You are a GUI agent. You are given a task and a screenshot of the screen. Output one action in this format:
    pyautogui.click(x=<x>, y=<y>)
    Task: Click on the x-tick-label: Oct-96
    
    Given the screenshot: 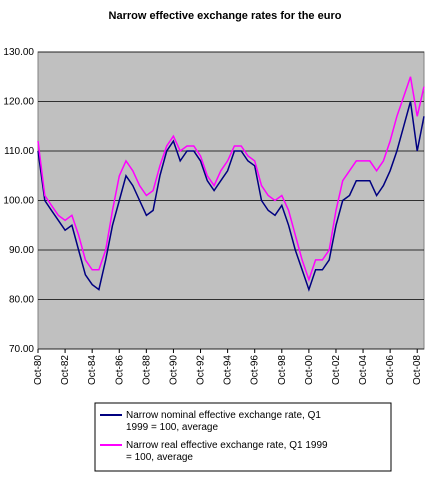 What is the action you would take?
    pyautogui.click(x=255, y=370)
    